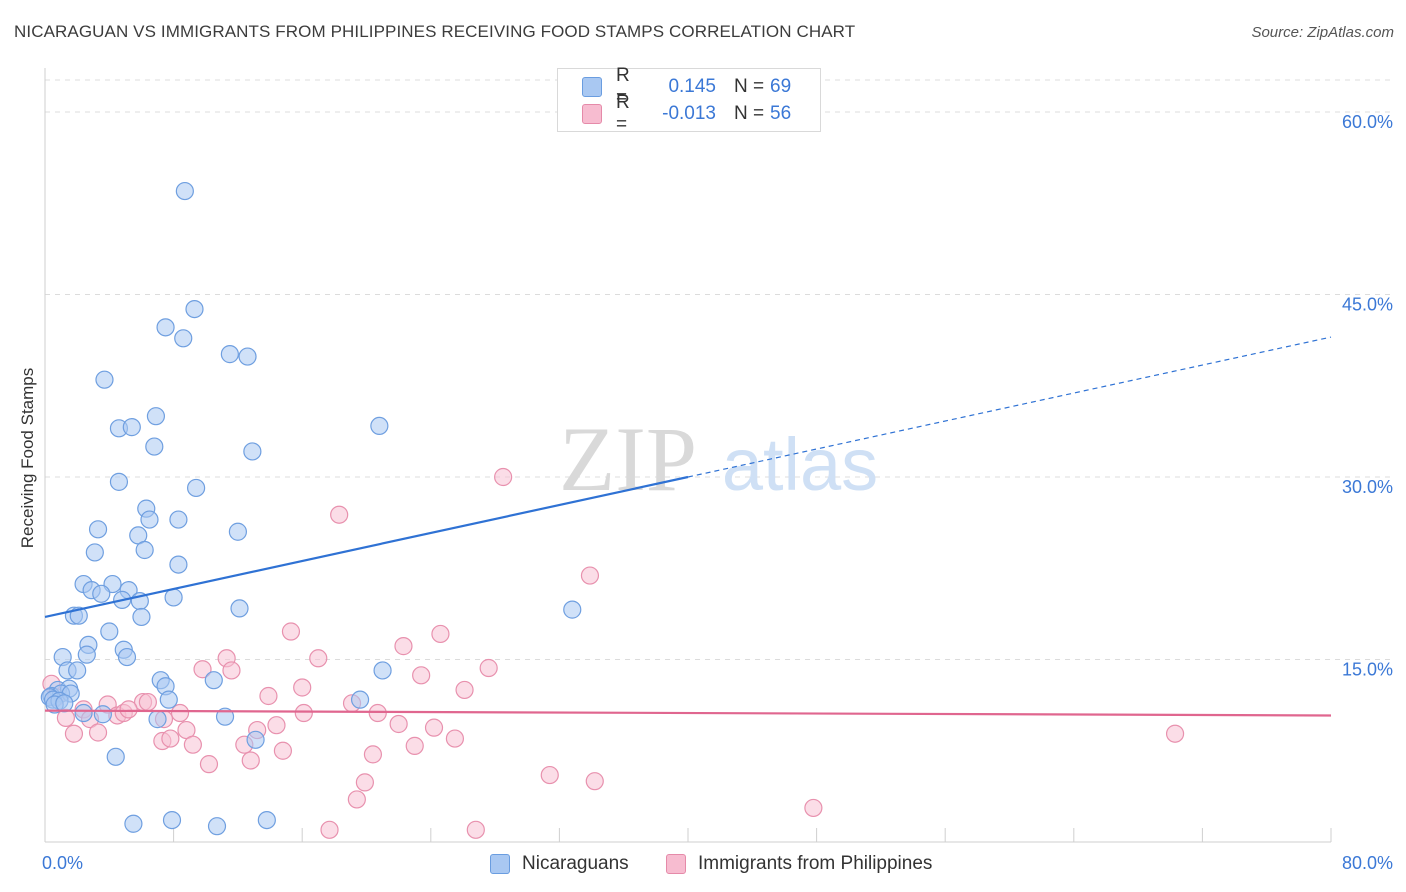  Describe the element at coordinates (1367, 122) in the screenshot. I see `y-tick-label-3: 60.0%` at that location.